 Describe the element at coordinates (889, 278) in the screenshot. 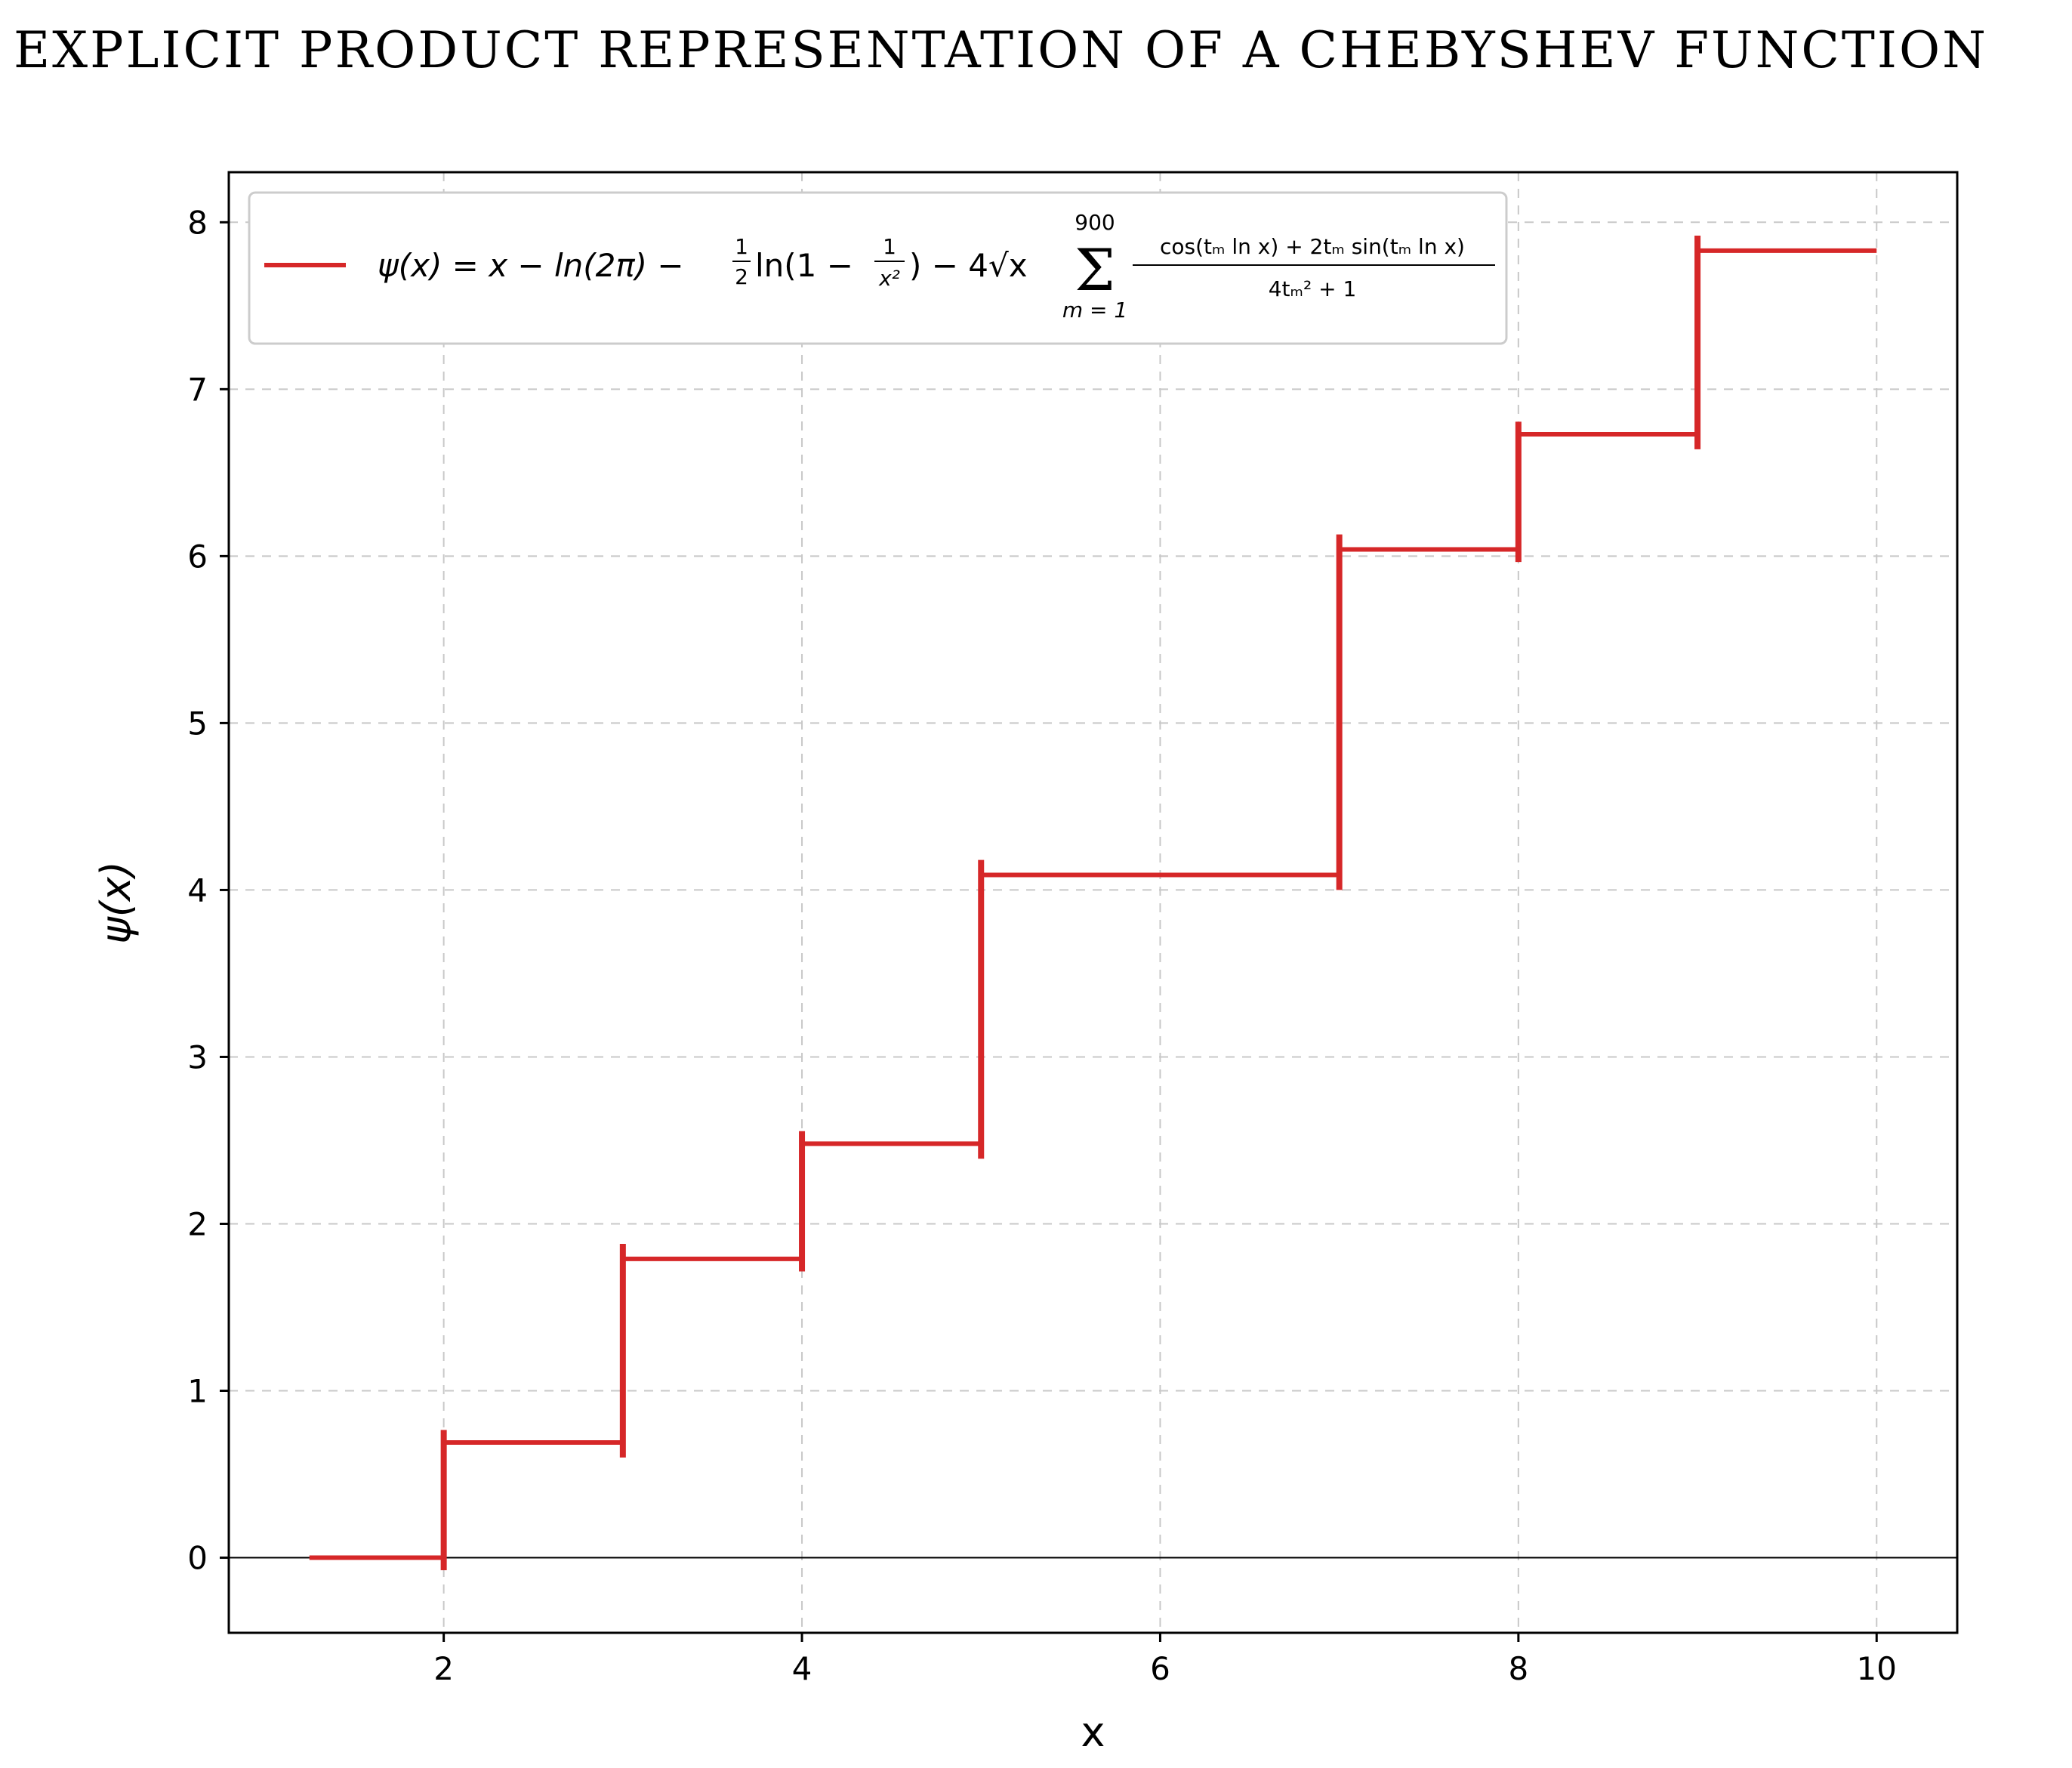

I see `legend-inv-den: x²` at that location.